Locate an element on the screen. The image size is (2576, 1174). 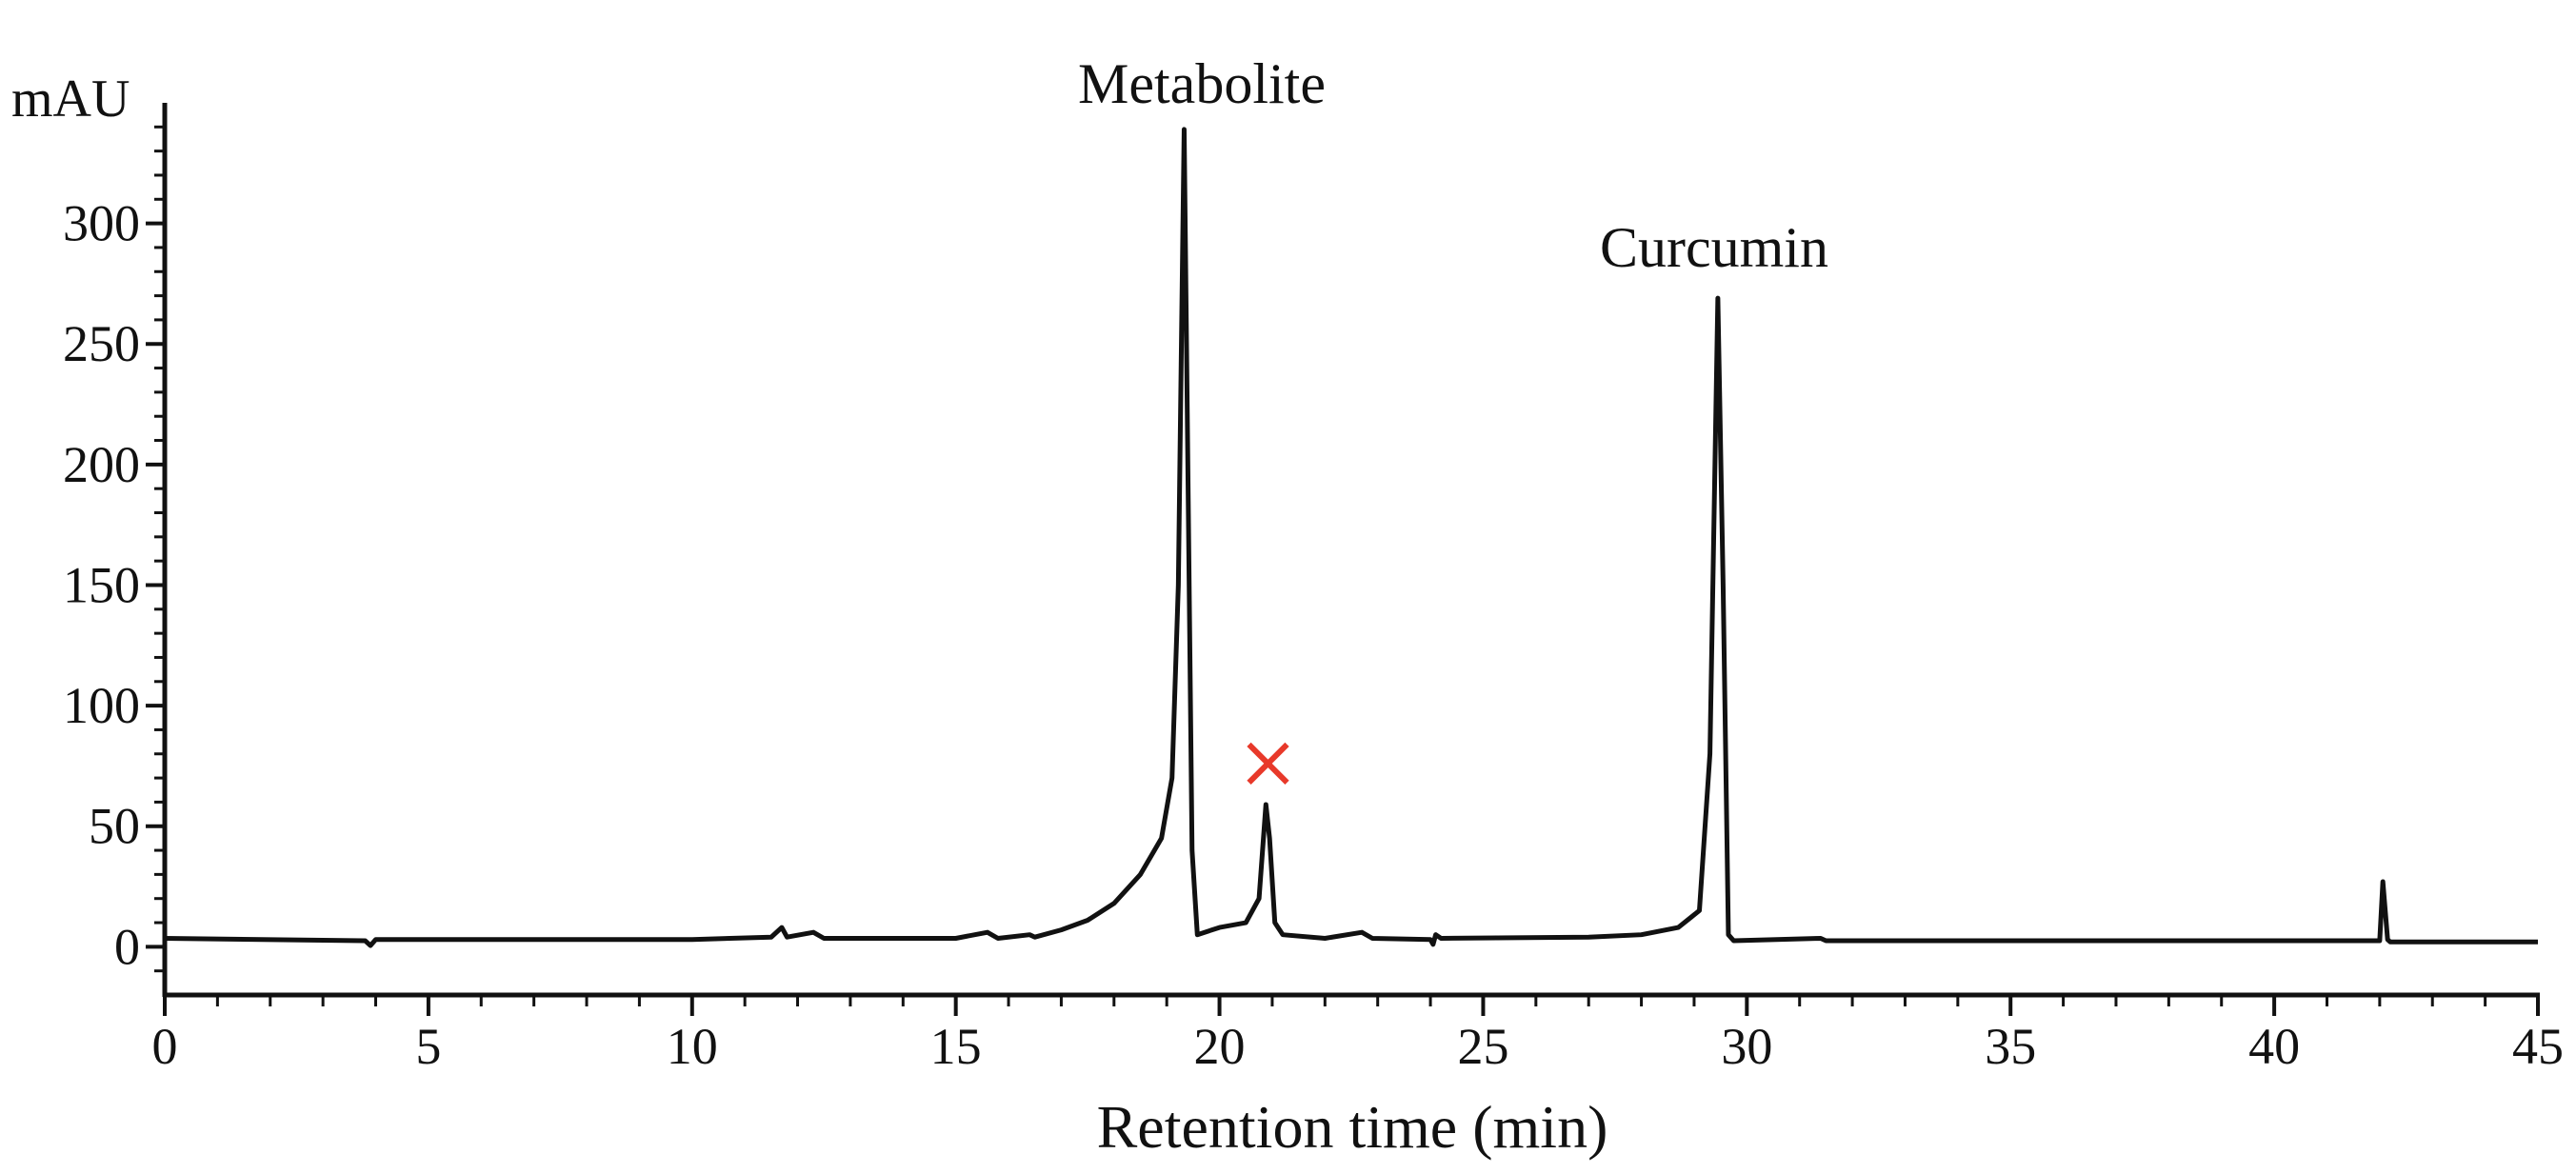
y-tick-label: 0 is located at coordinates (127, 946).